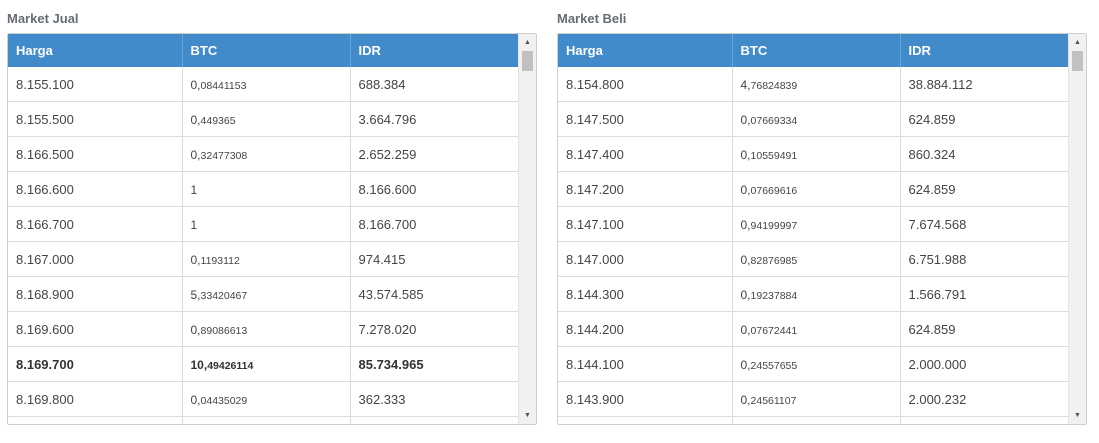 The height and width of the screenshot is (443, 1099). Describe the element at coordinates (645, 399) in the screenshot. I see `price-cell: 8.143.900` at that location.